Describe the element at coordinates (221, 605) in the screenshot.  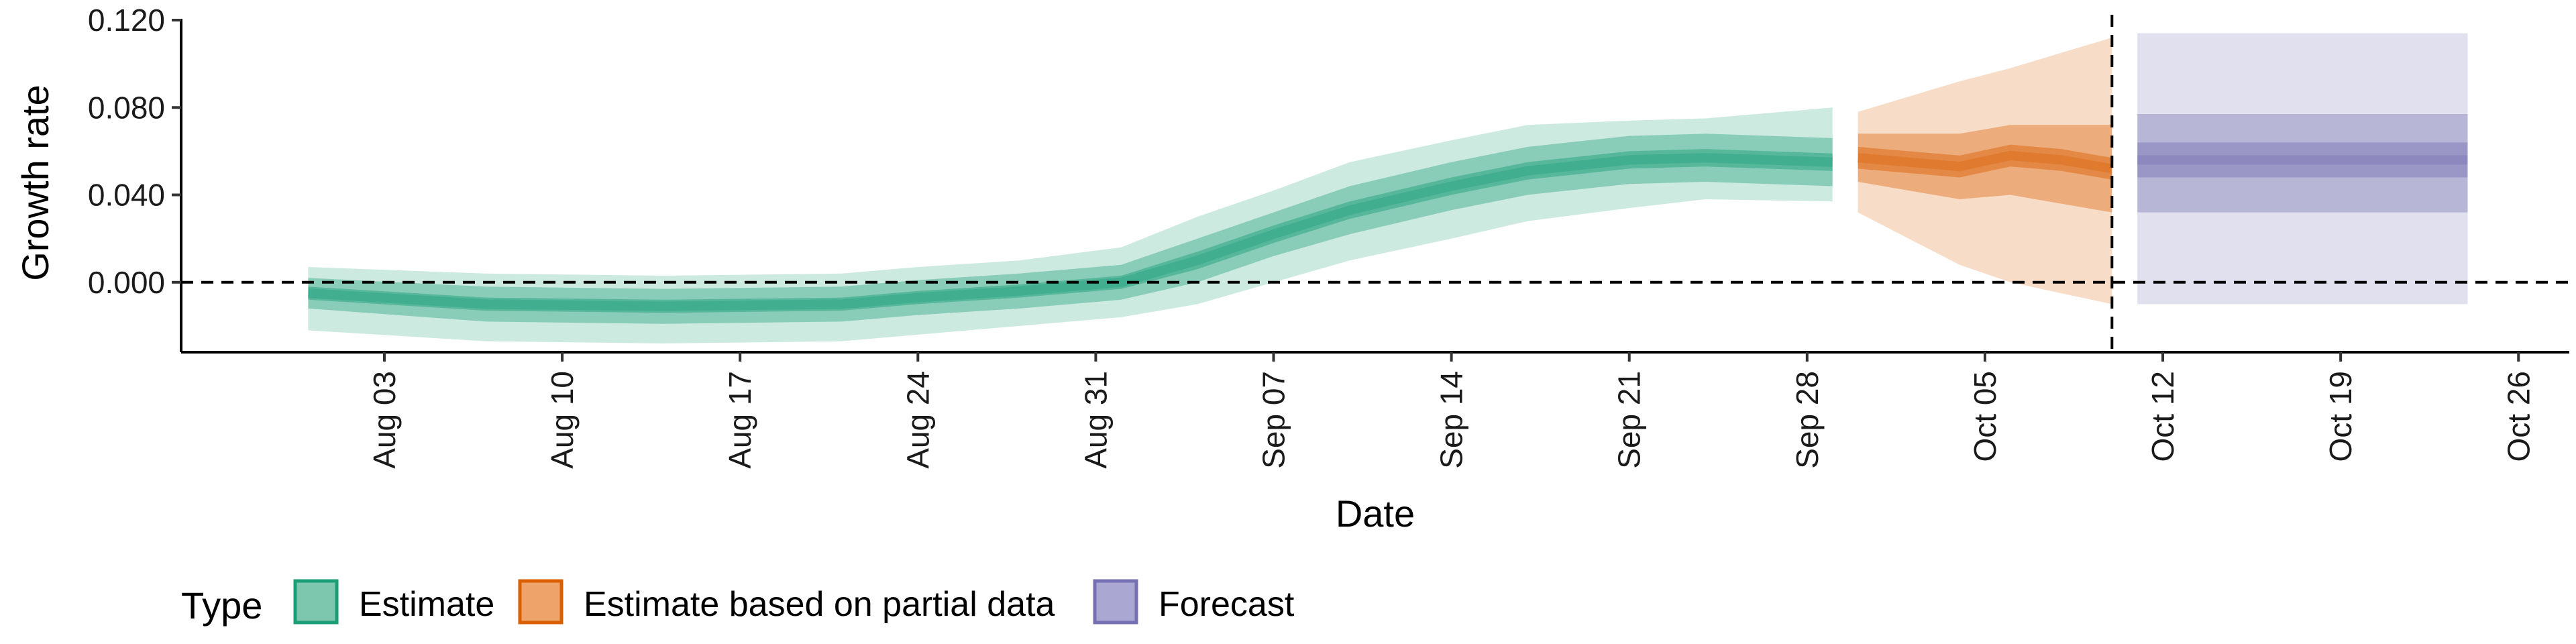
I see `legend-title: Type` at that location.